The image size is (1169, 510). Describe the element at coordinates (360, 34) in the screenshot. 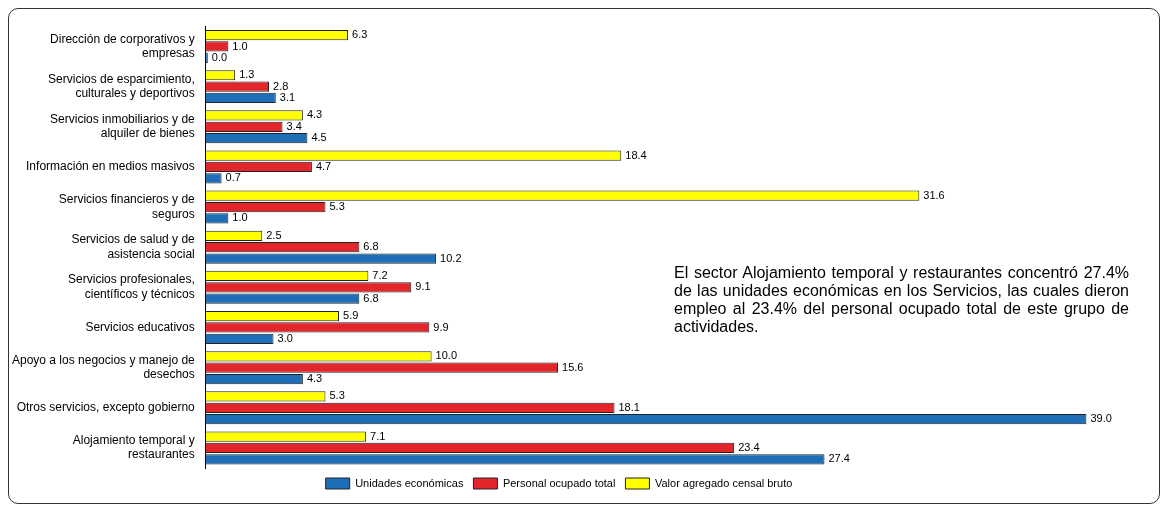

I see `data-label: 6.3` at that location.